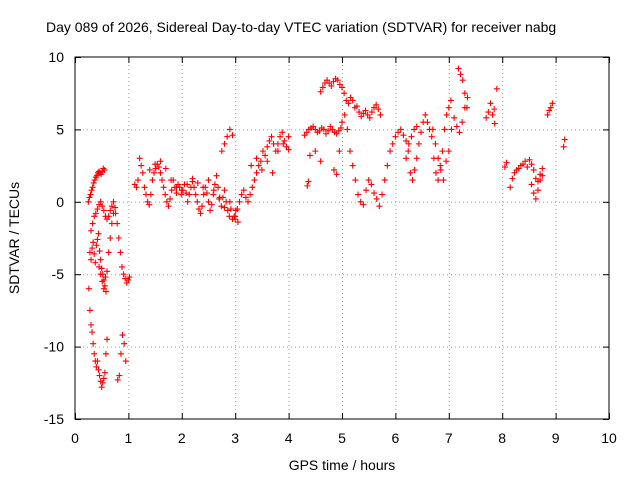 The image size is (640, 480). What do you see at coordinates (58, 274) in the screenshot?
I see `y-tick-label: -5` at bounding box center [58, 274].